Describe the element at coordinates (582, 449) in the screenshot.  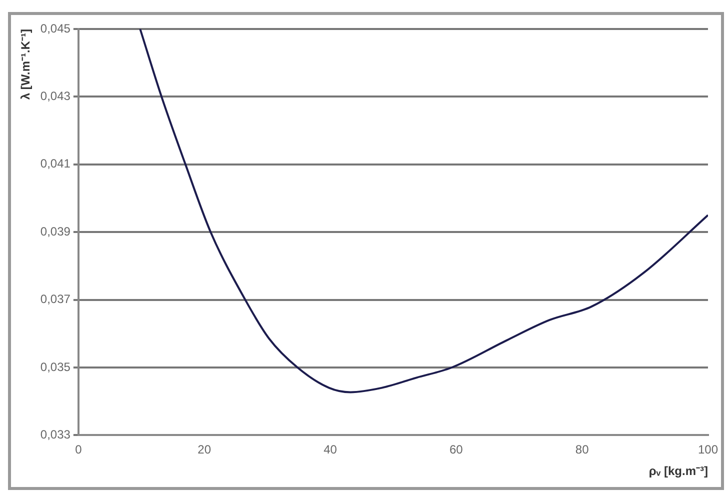
I see `x-tick-label: 80` at that location.